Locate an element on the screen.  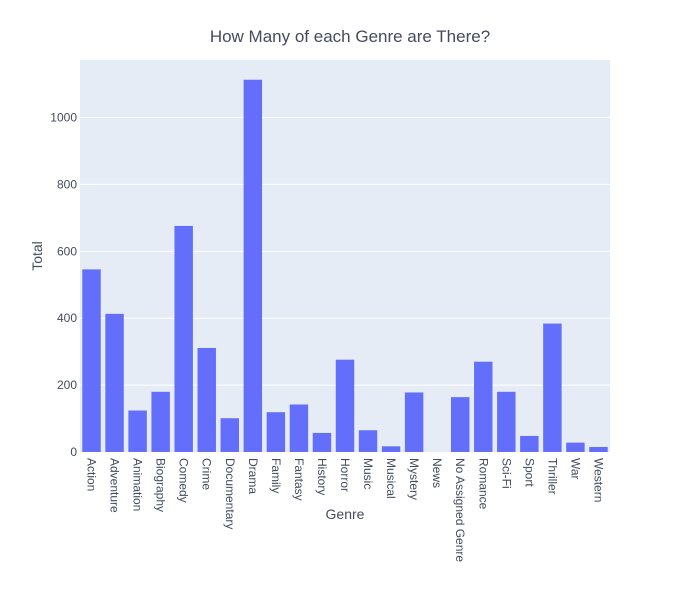
bar-history is located at coordinates (322, 442).